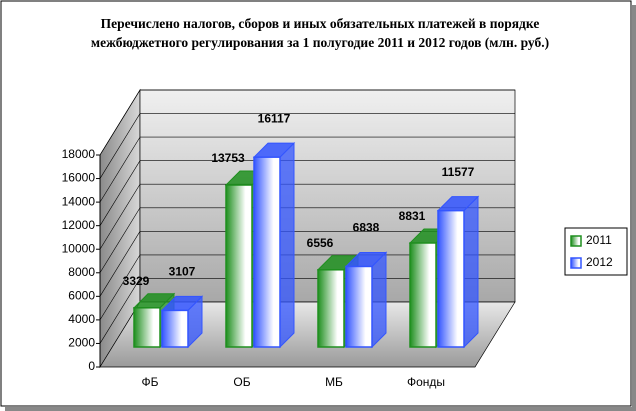 This screenshot has height=411, width=636. What do you see at coordinates (79, 225) in the screenshot?
I see `y-tick-label: 12000` at bounding box center [79, 225].